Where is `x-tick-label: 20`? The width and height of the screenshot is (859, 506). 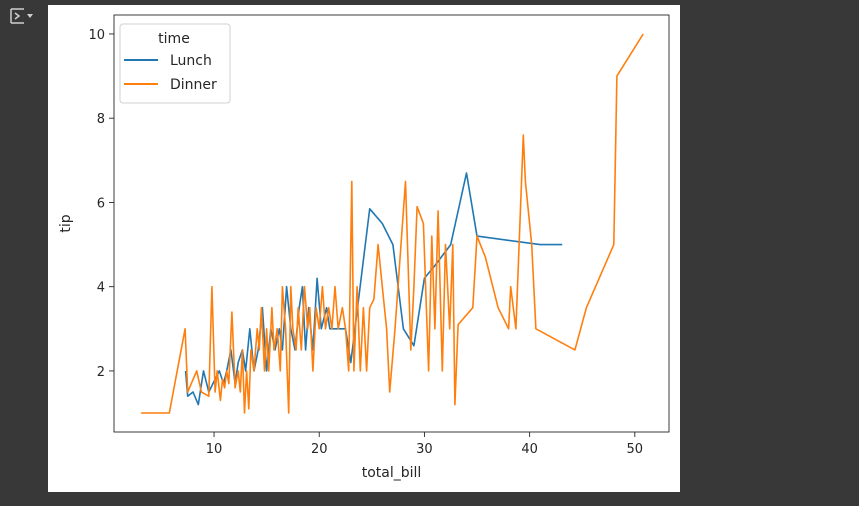 x-tick-label: 20 is located at coordinates (319, 449).